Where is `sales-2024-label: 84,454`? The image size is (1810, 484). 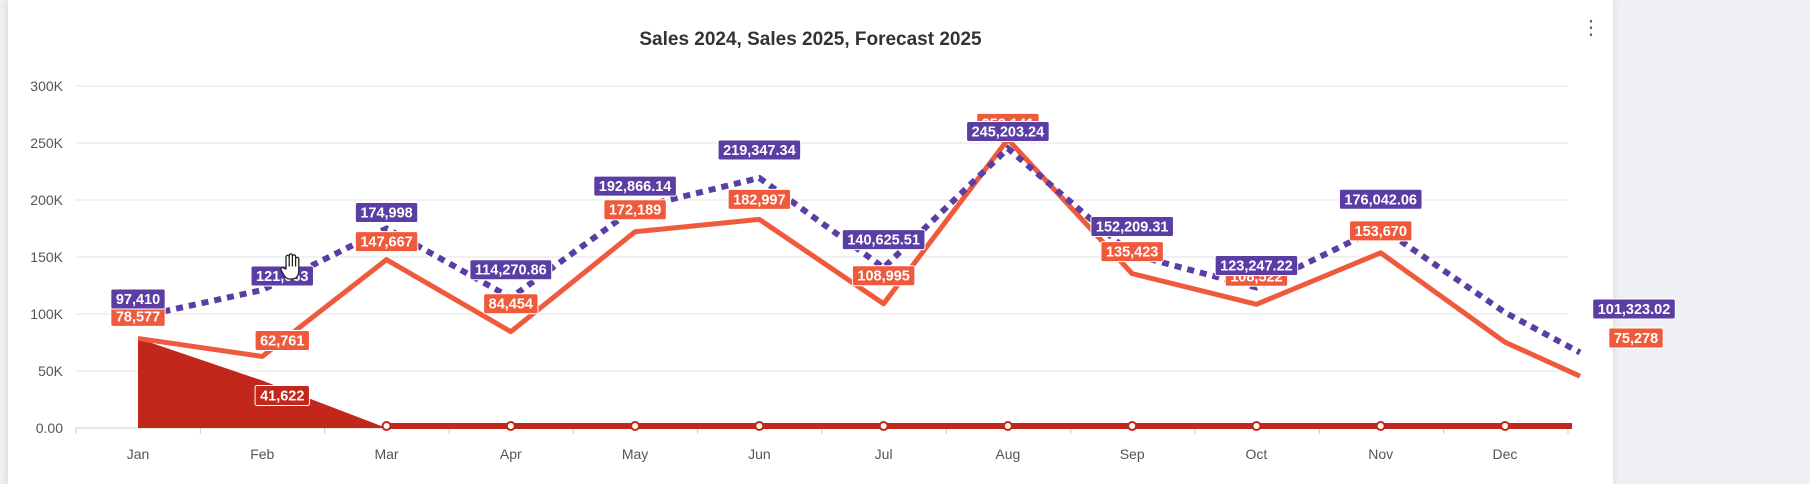 sales-2024-label: 84,454 is located at coordinates (511, 304).